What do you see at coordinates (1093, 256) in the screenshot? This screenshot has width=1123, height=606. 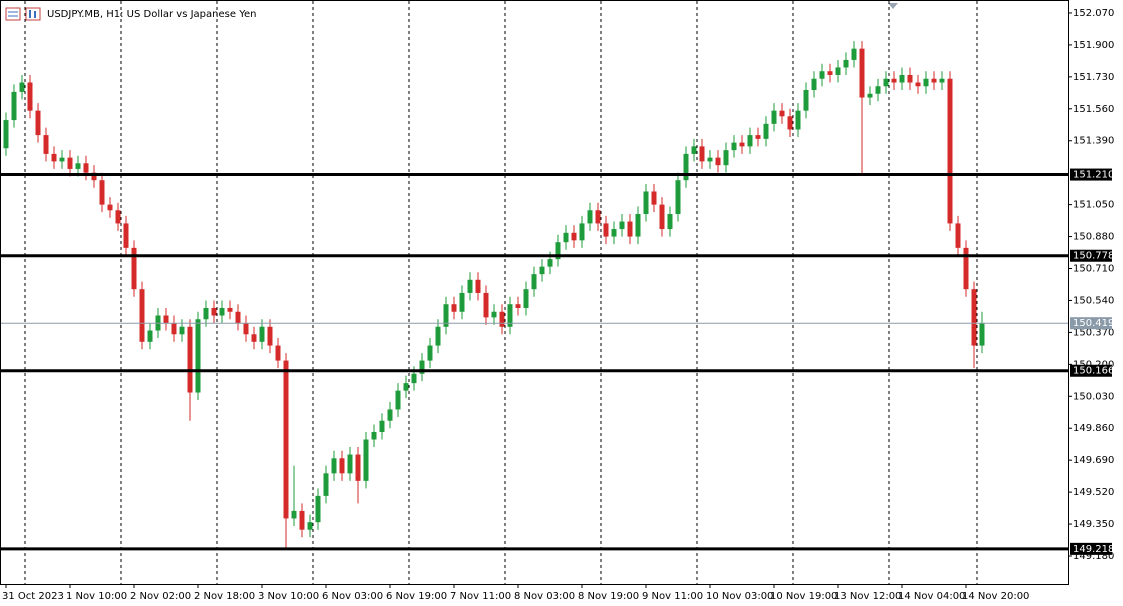 I see `level-label: 150.778` at bounding box center [1093, 256].